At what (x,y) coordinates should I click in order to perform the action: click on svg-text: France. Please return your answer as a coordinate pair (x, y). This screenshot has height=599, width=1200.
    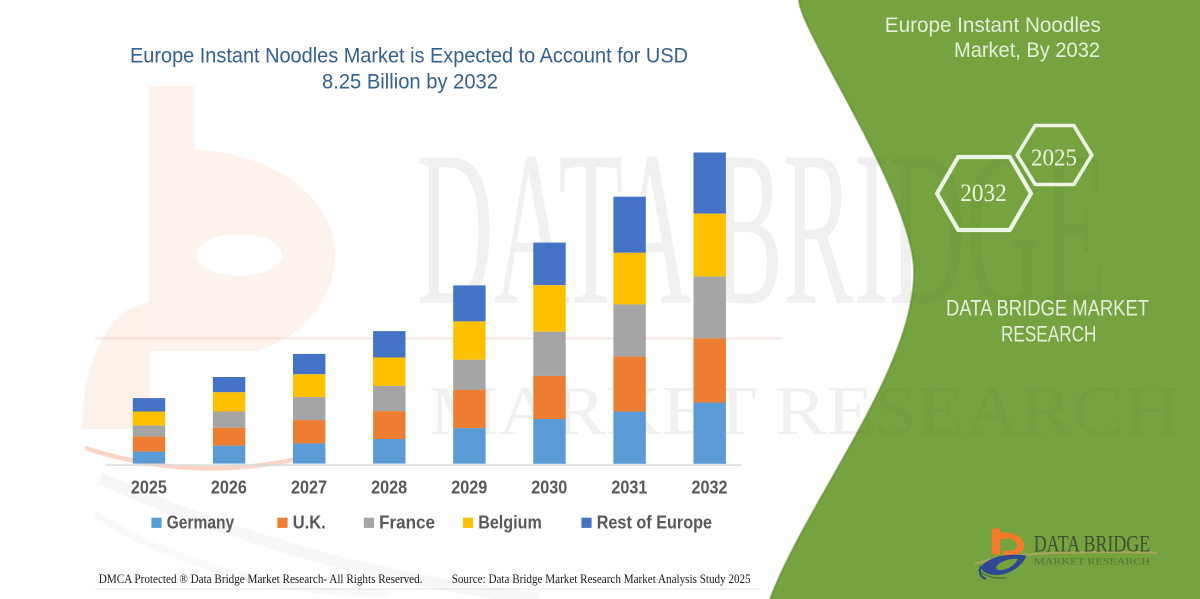
    Looking at the image, I should click on (407, 522).